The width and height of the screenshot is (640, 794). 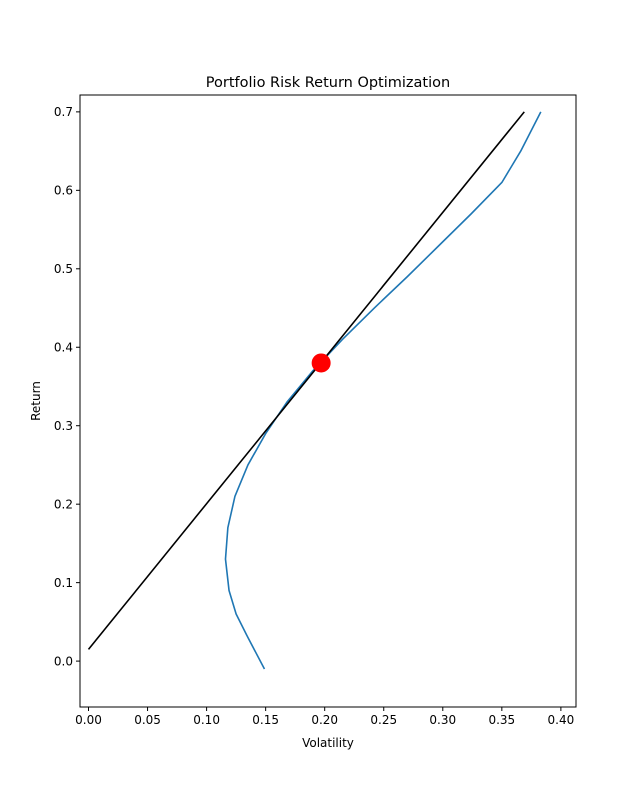 I want to click on y-tick-label: 0.7, so click(x=63, y=112).